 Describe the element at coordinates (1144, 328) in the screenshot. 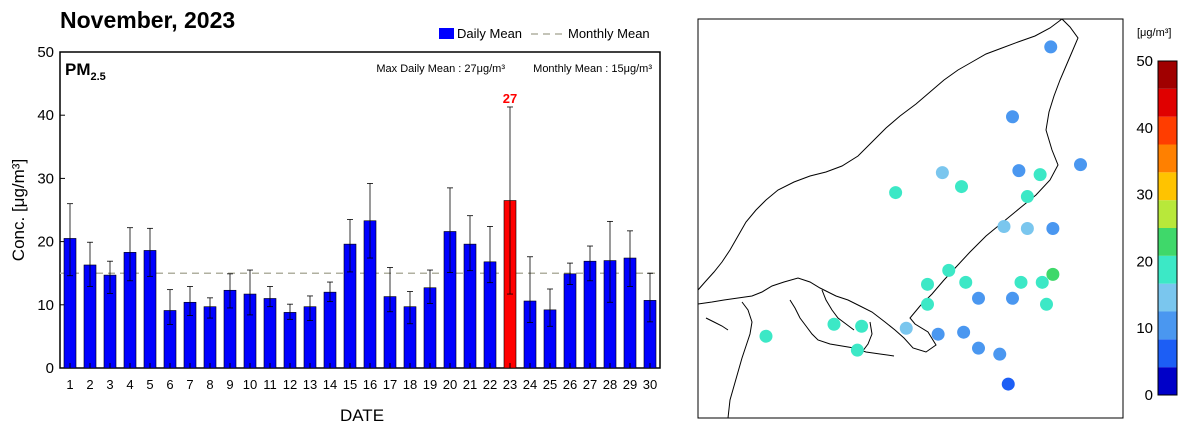

I see `colorbar-tick-label: 10` at that location.